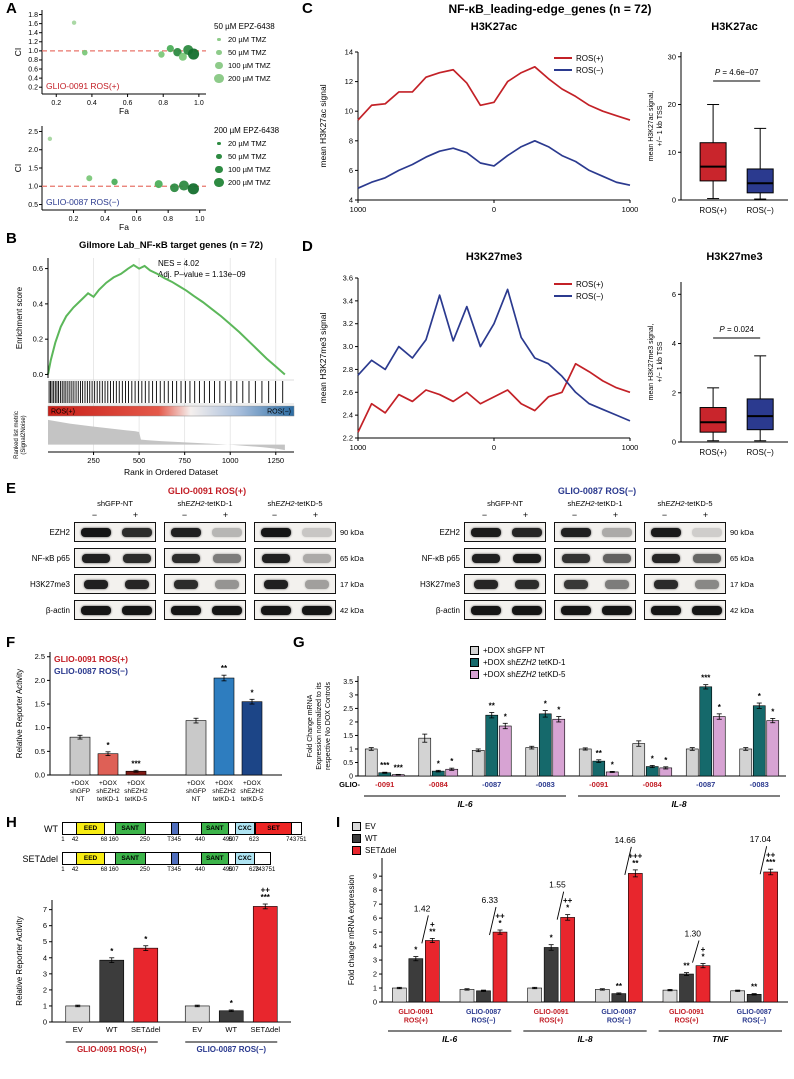  Describe the element at coordinates (249, 65) in the screenshot. I see `legend-item-label: 100 µM TMZ` at that location.